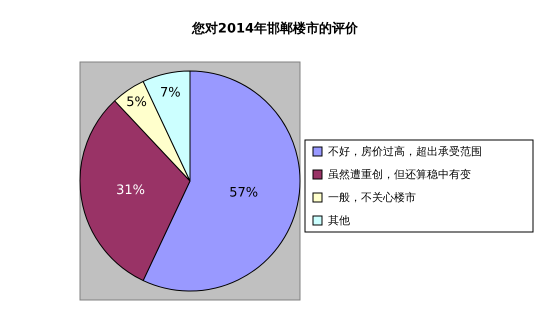 This screenshot has width=550, height=325. Describe the element at coordinates (275, 28) in the screenshot. I see `chart-title: 您对2014年邯郸楼市的评价` at that location.